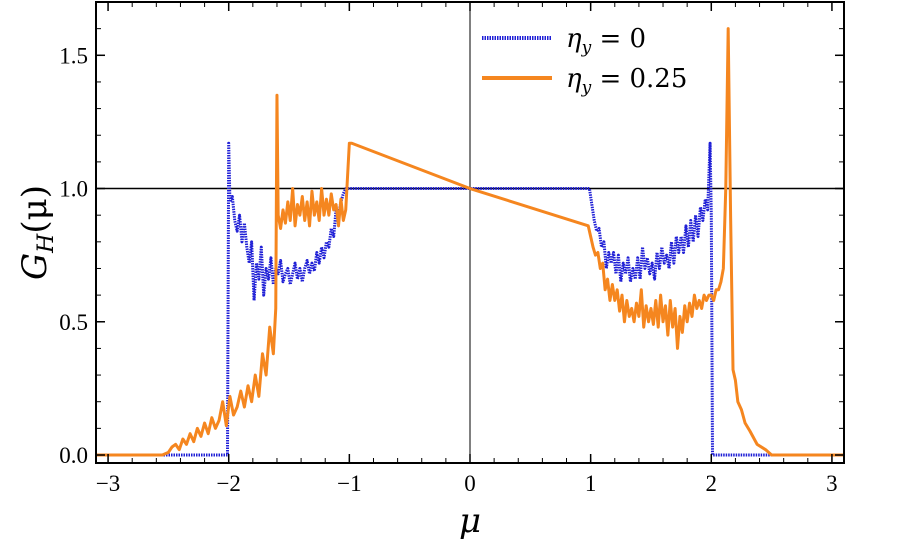 The image size is (897, 543). Describe the element at coordinates (712, 483) in the screenshot. I see `x-tick-label: 2` at that location.